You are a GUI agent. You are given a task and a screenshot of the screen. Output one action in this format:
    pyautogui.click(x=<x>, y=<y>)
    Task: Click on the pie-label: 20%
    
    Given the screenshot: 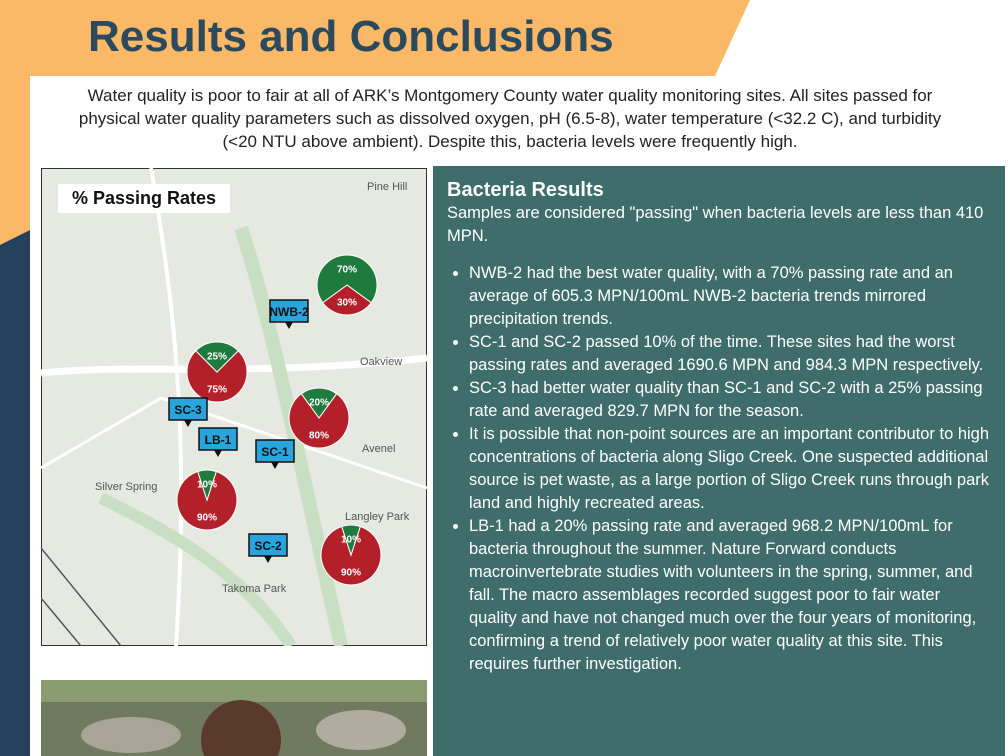 What is the action you would take?
    pyautogui.click(x=319, y=403)
    